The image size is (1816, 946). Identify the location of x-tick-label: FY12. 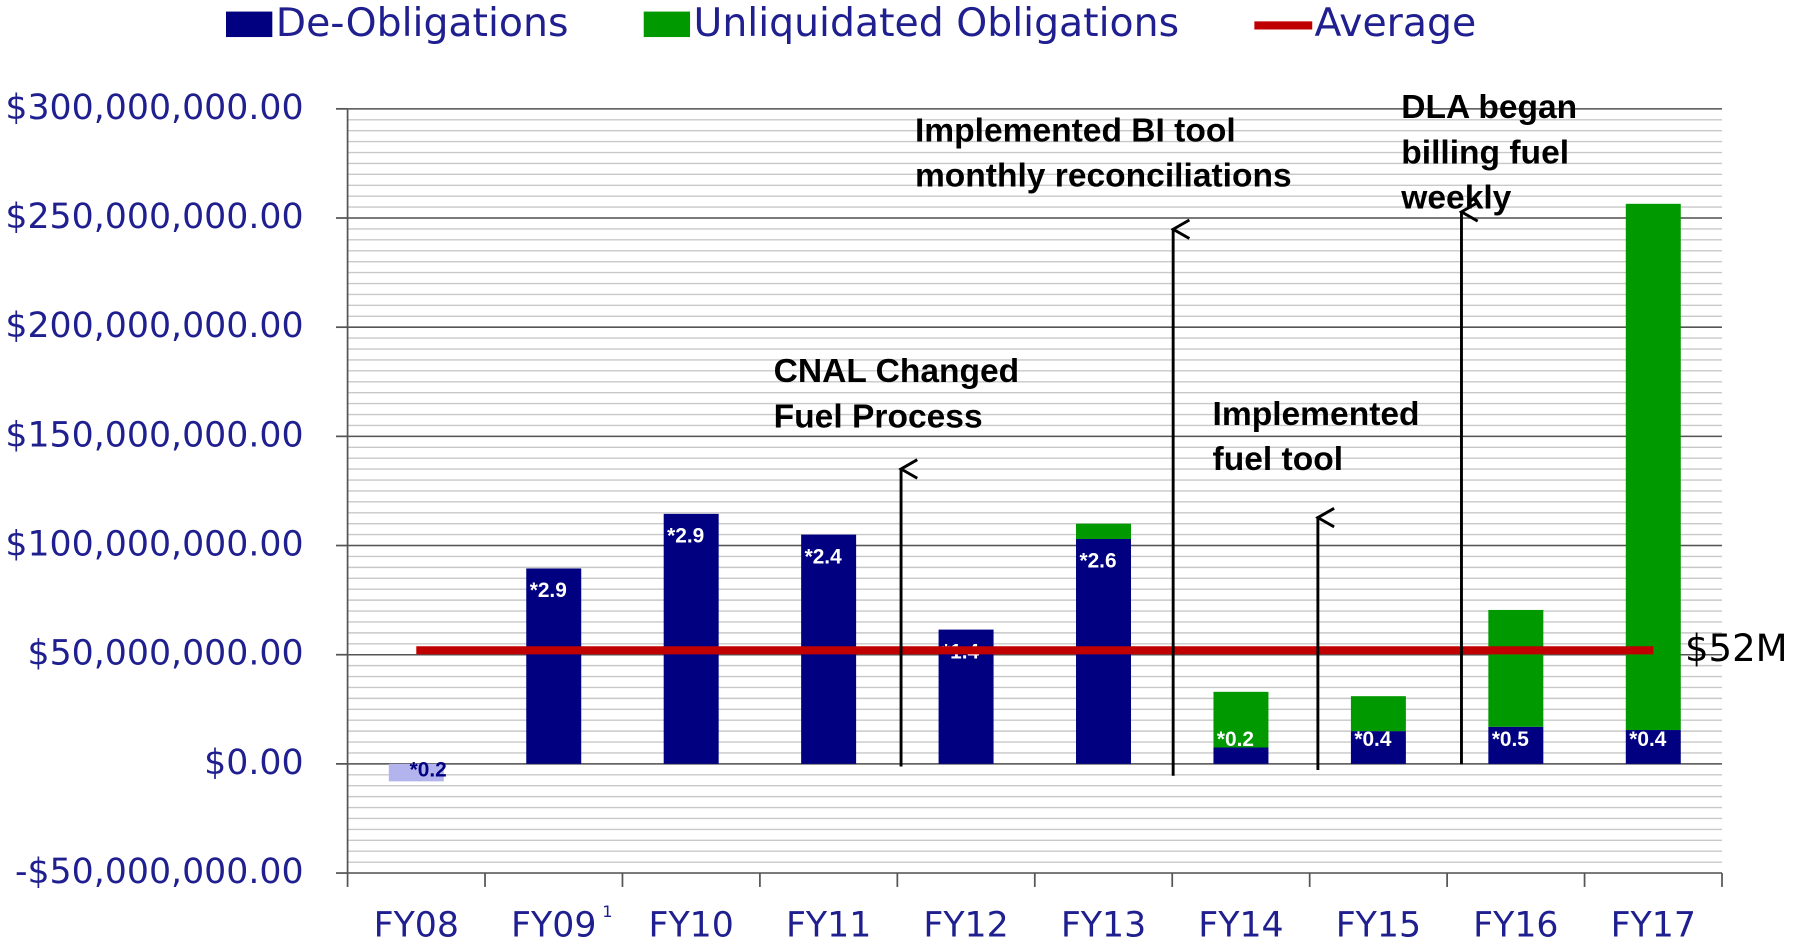
(965, 925).